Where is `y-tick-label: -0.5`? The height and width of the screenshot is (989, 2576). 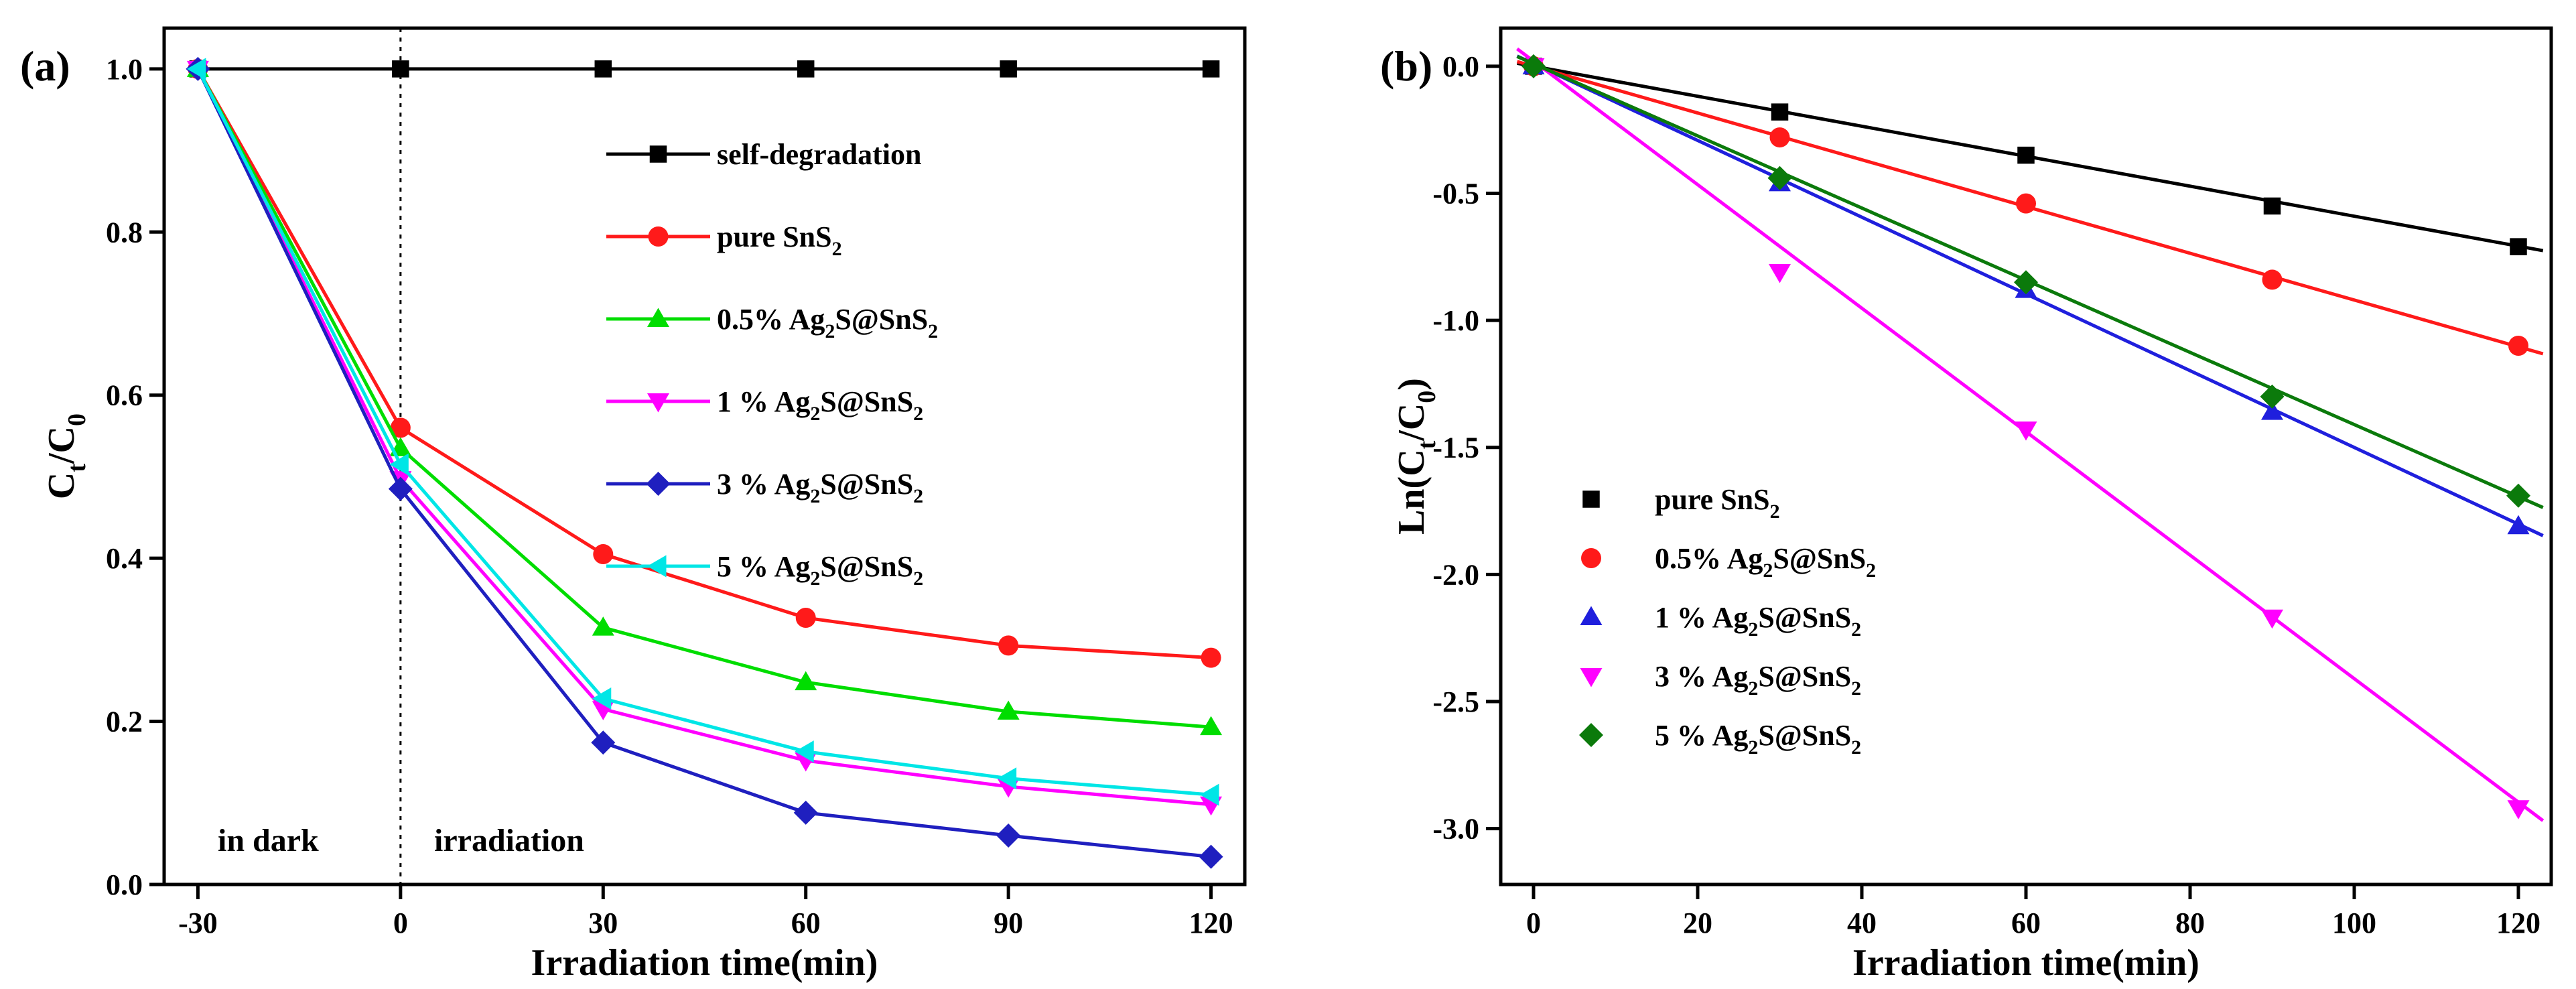 y-tick-label: -0.5 is located at coordinates (1456, 193).